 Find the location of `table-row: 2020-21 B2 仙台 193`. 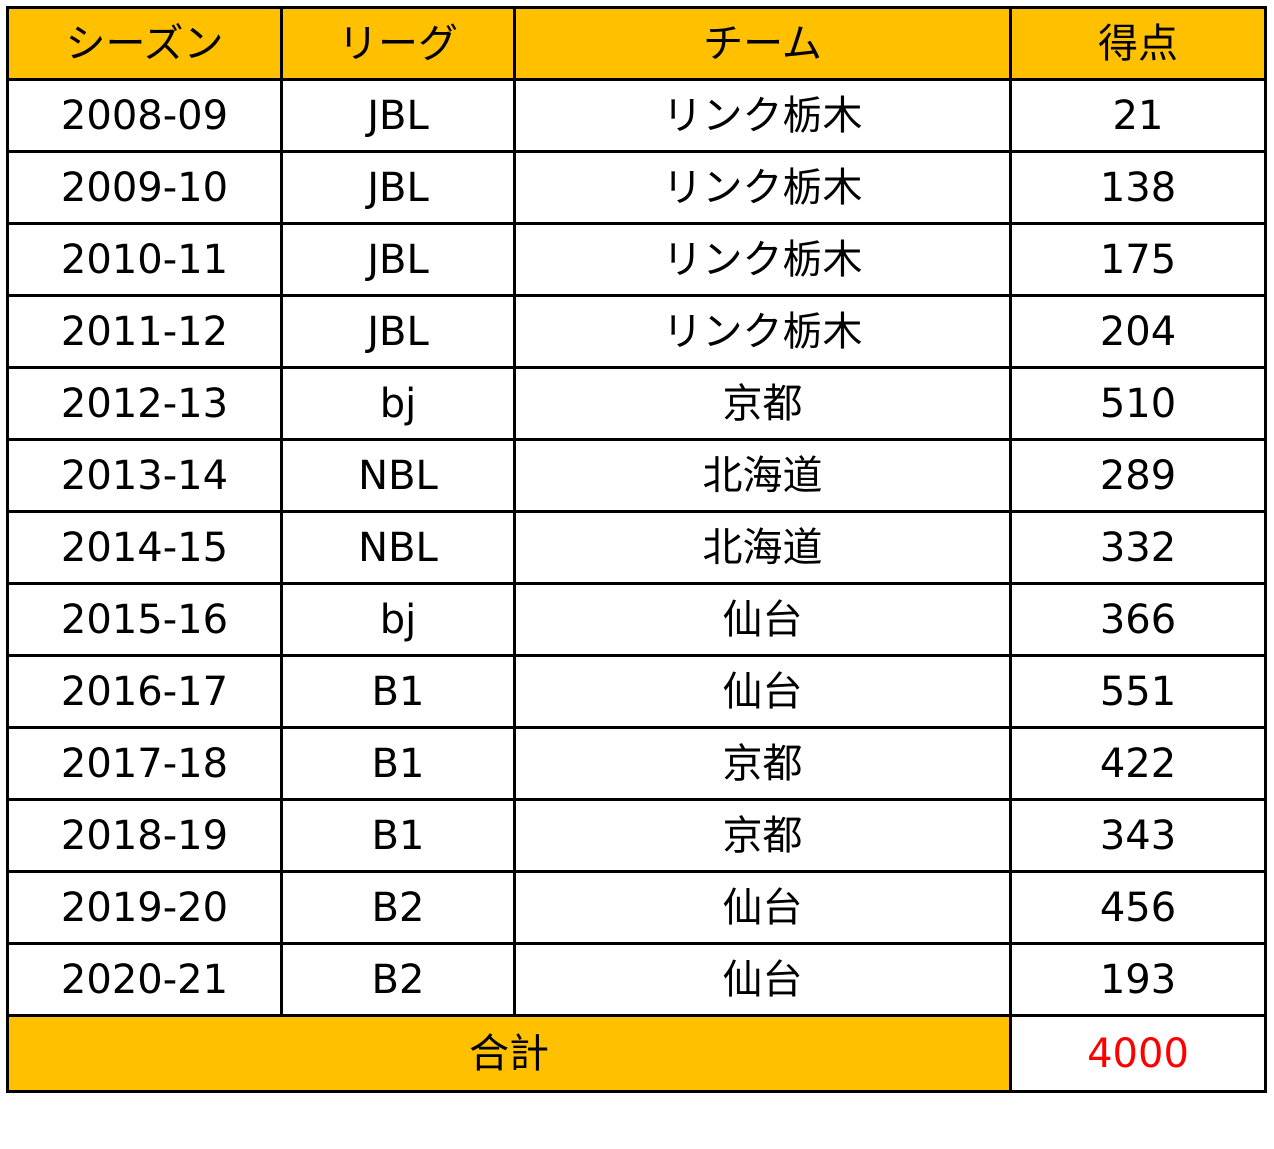

table-row: 2020-21 B2 仙台 193 is located at coordinates (636, 979).